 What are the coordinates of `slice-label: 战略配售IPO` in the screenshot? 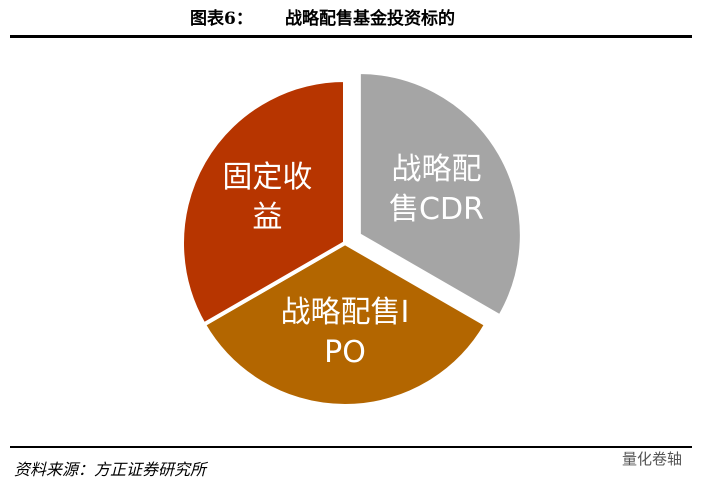 It's located at (345, 332).